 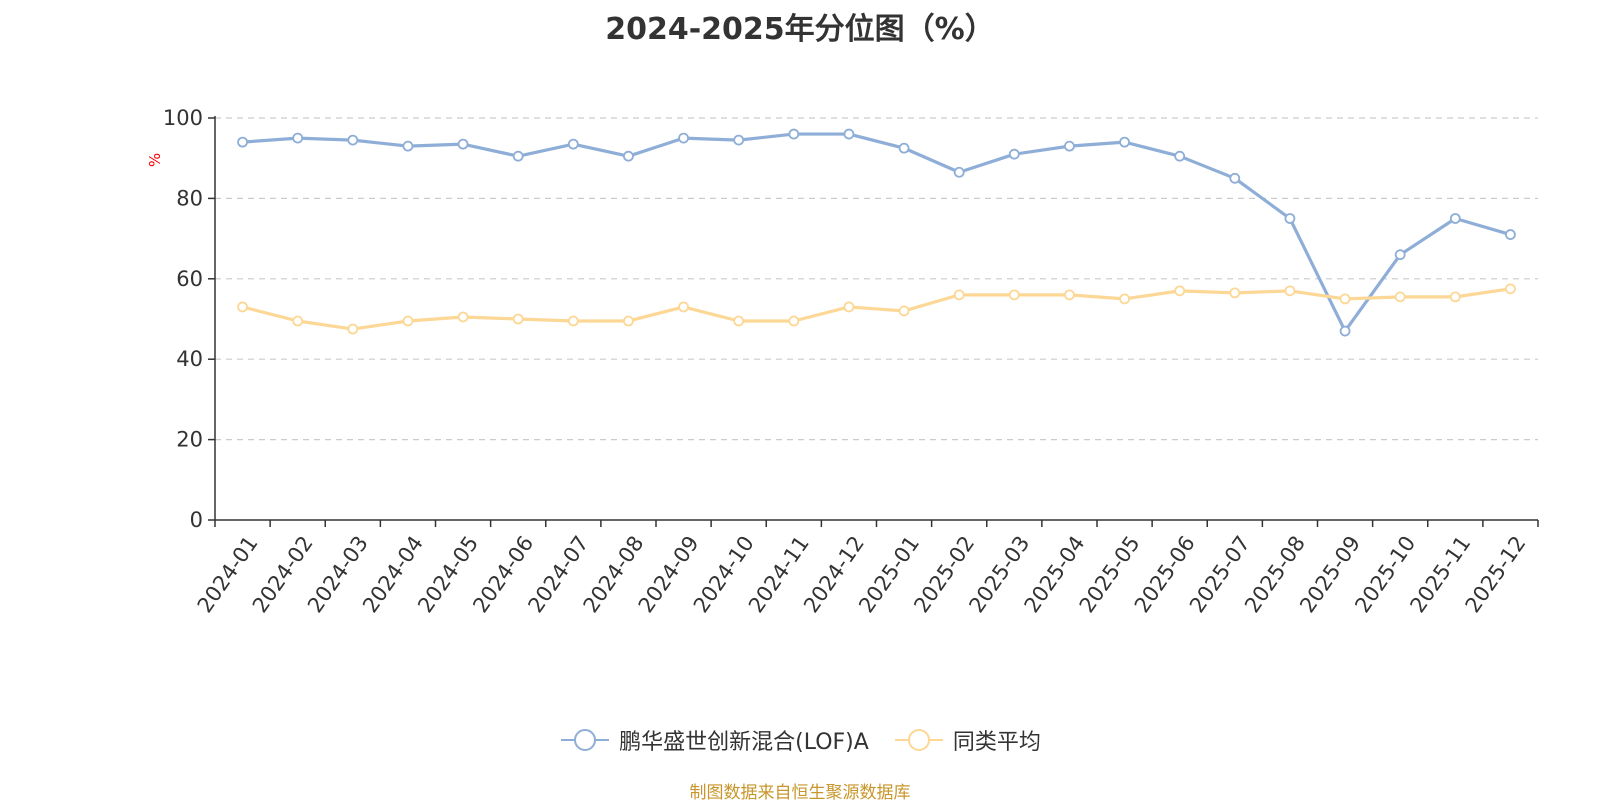 What do you see at coordinates (183, 118) in the screenshot?
I see `y-tick-label: 100` at bounding box center [183, 118].